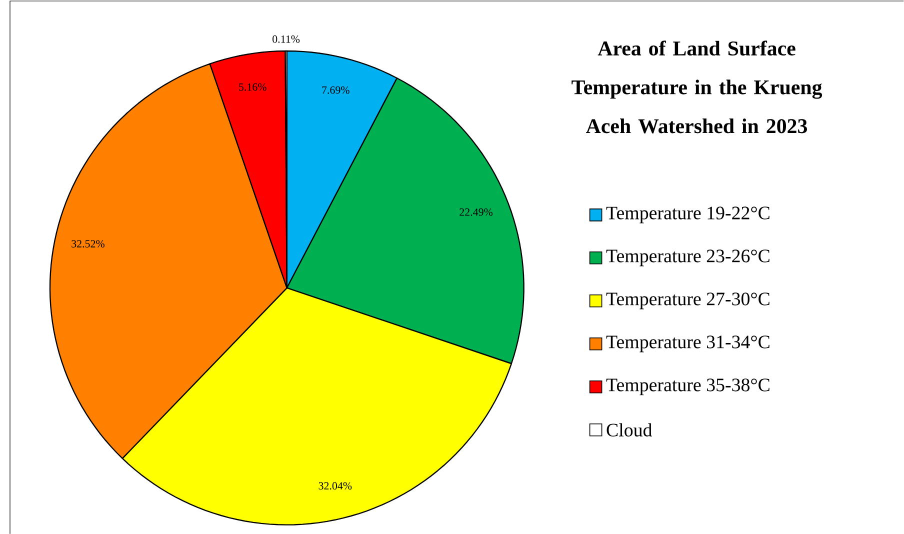 This screenshot has width=904, height=534. Describe the element at coordinates (688, 215) in the screenshot. I see `legend-label: Temperature 19-22°C` at that location.